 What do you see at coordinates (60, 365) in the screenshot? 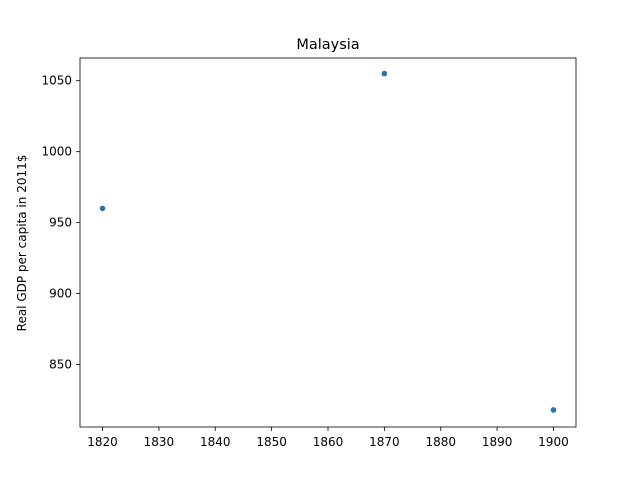
I see `y-tick-label: 850` at bounding box center [60, 365].